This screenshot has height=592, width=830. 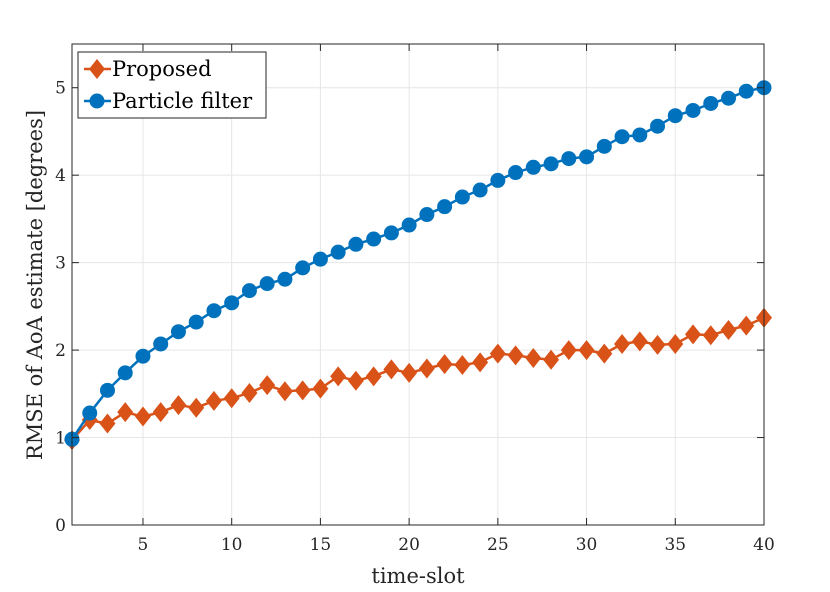 What do you see at coordinates (587, 545) in the screenshot?
I see `x-tick-label: 30` at bounding box center [587, 545].